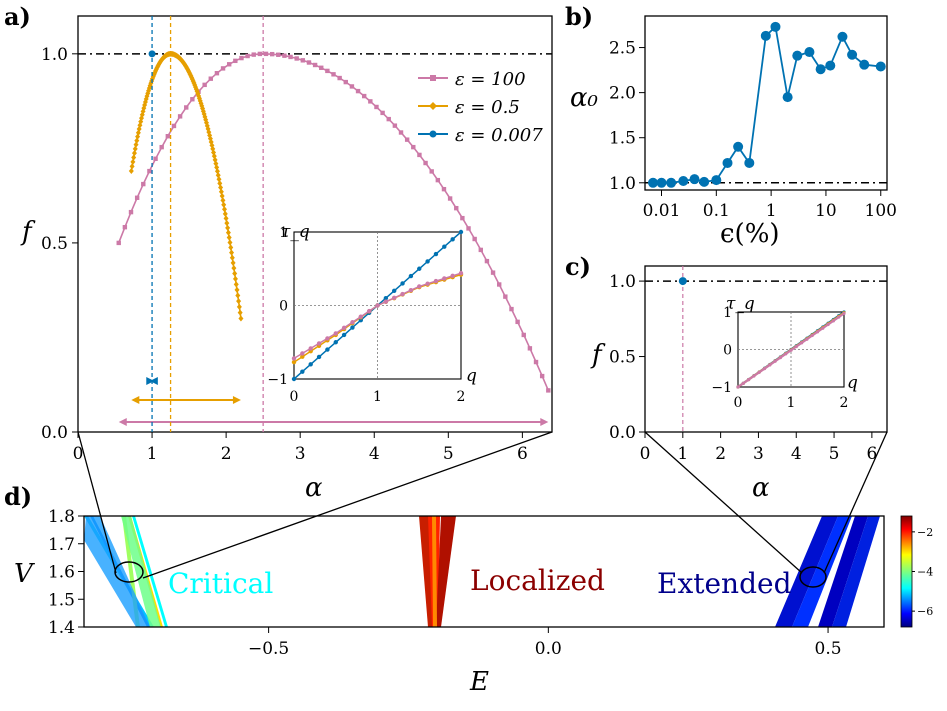 The height and width of the screenshot is (711, 947). What do you see at coordinates (766, 349) in the screenshot?
I see `panel-c-frame` at bounding box center [766, 349].